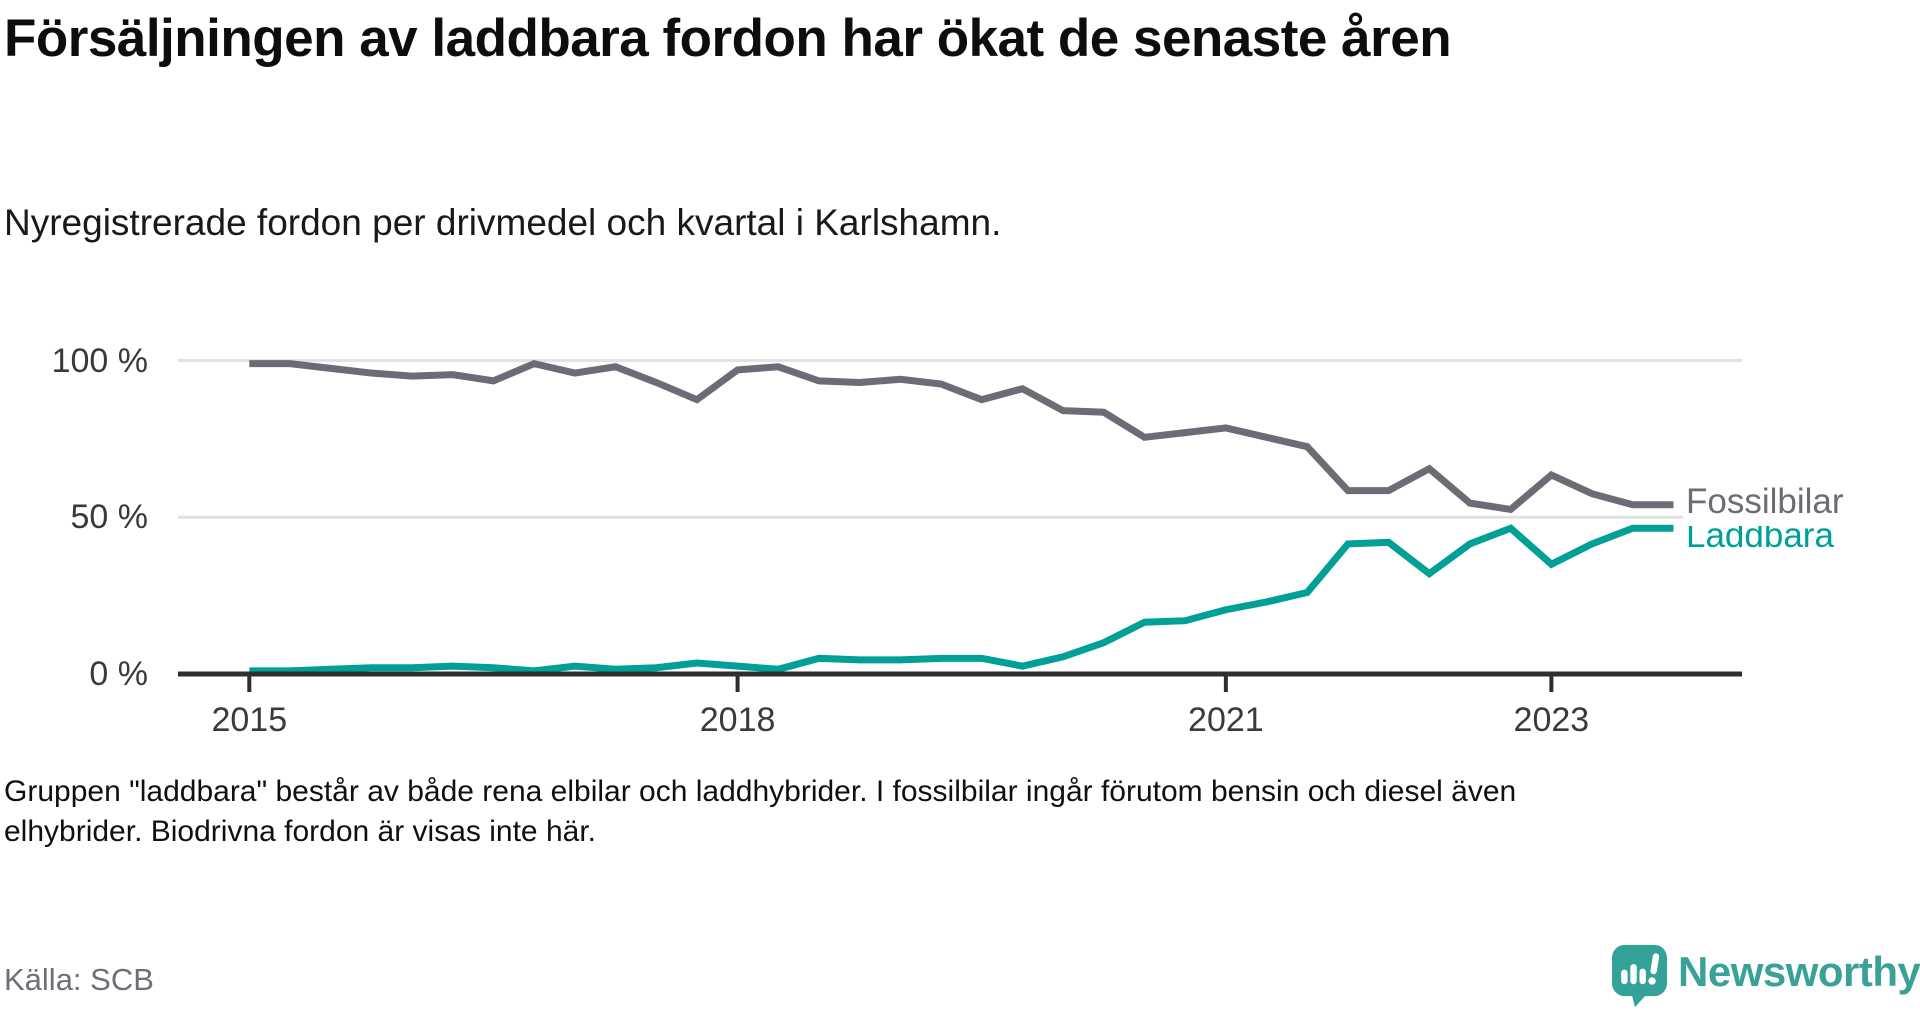 This screenshot has width=1920, height=1010. I want to click on series-line-laddbara, so click(961, 599).